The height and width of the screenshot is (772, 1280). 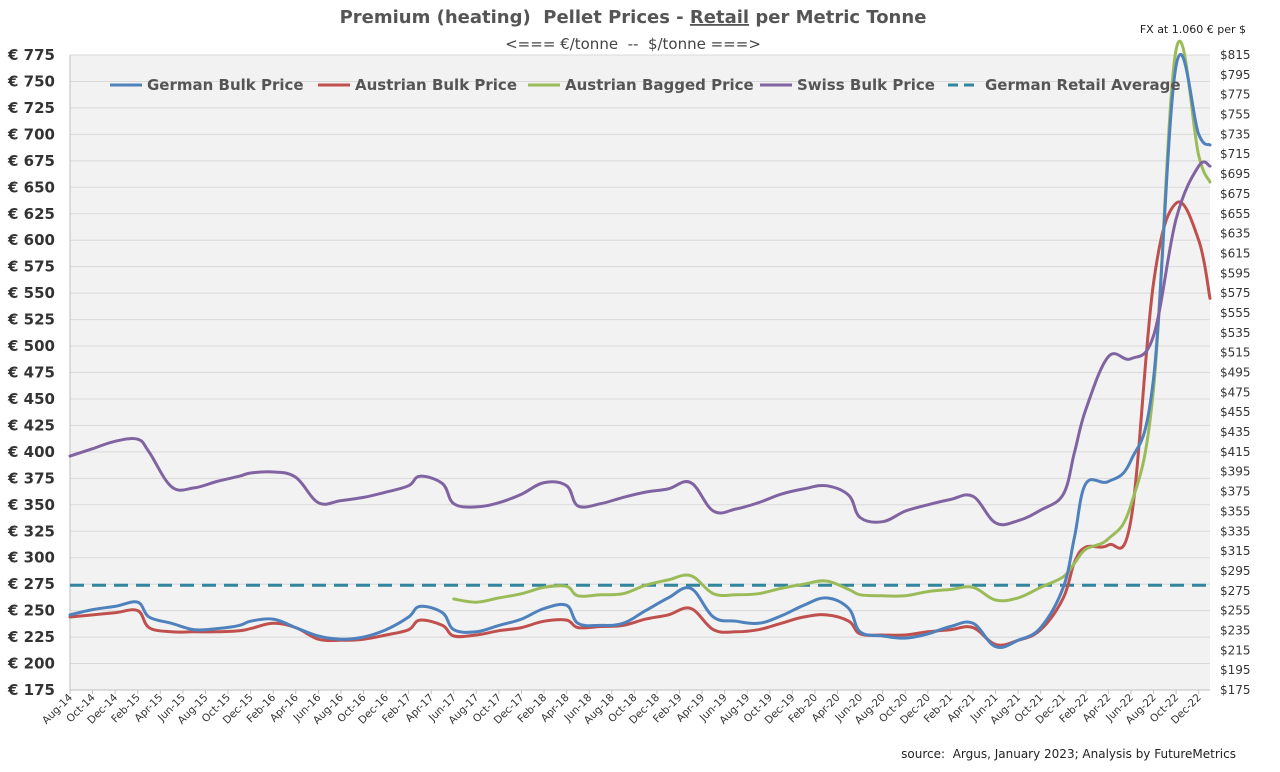 What do you see at coordinates (31, 81) in the screenshot?
I see `y-tick-label-left: € 750` at bounding box center [31, 81].